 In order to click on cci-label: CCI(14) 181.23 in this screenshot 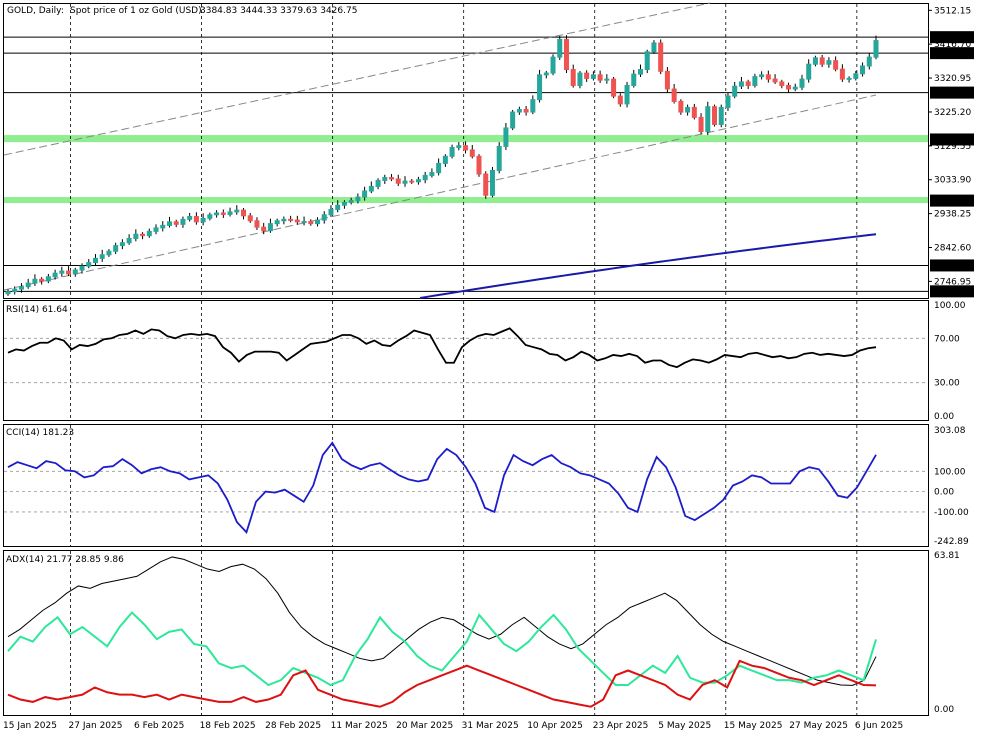, I will do `click(40, 433)`.